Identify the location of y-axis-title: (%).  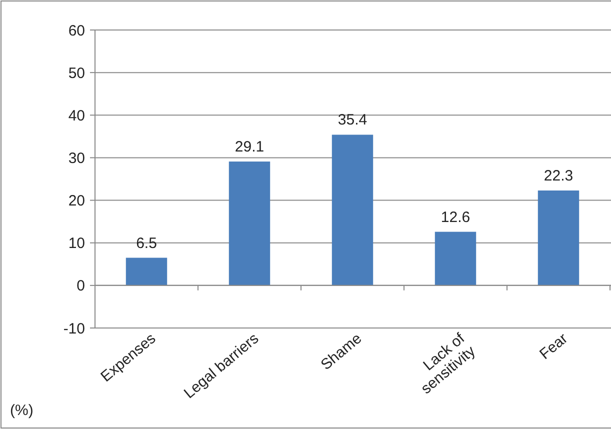
(22, 410).